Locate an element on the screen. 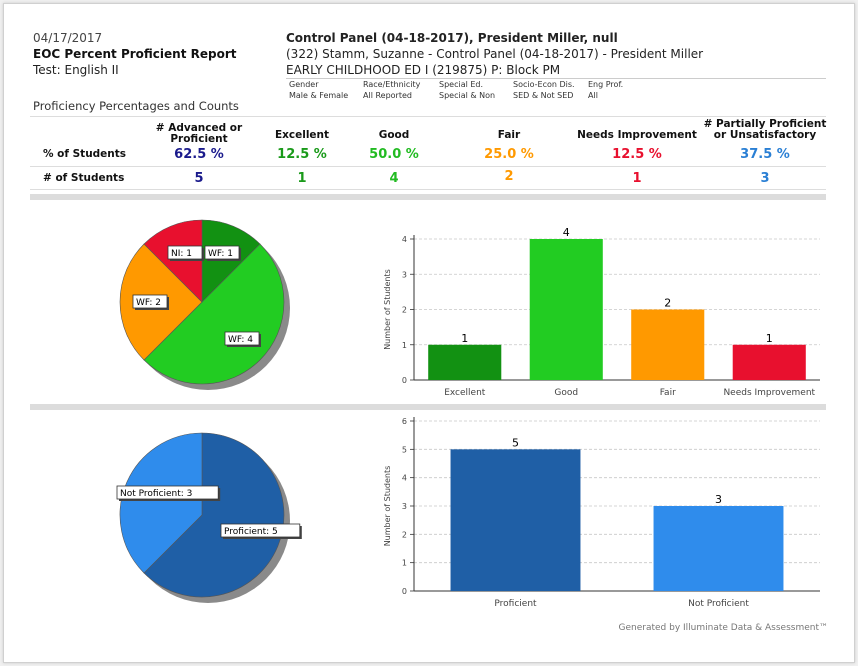  filter-value: Male & Female is located at coordinates (319, 95).